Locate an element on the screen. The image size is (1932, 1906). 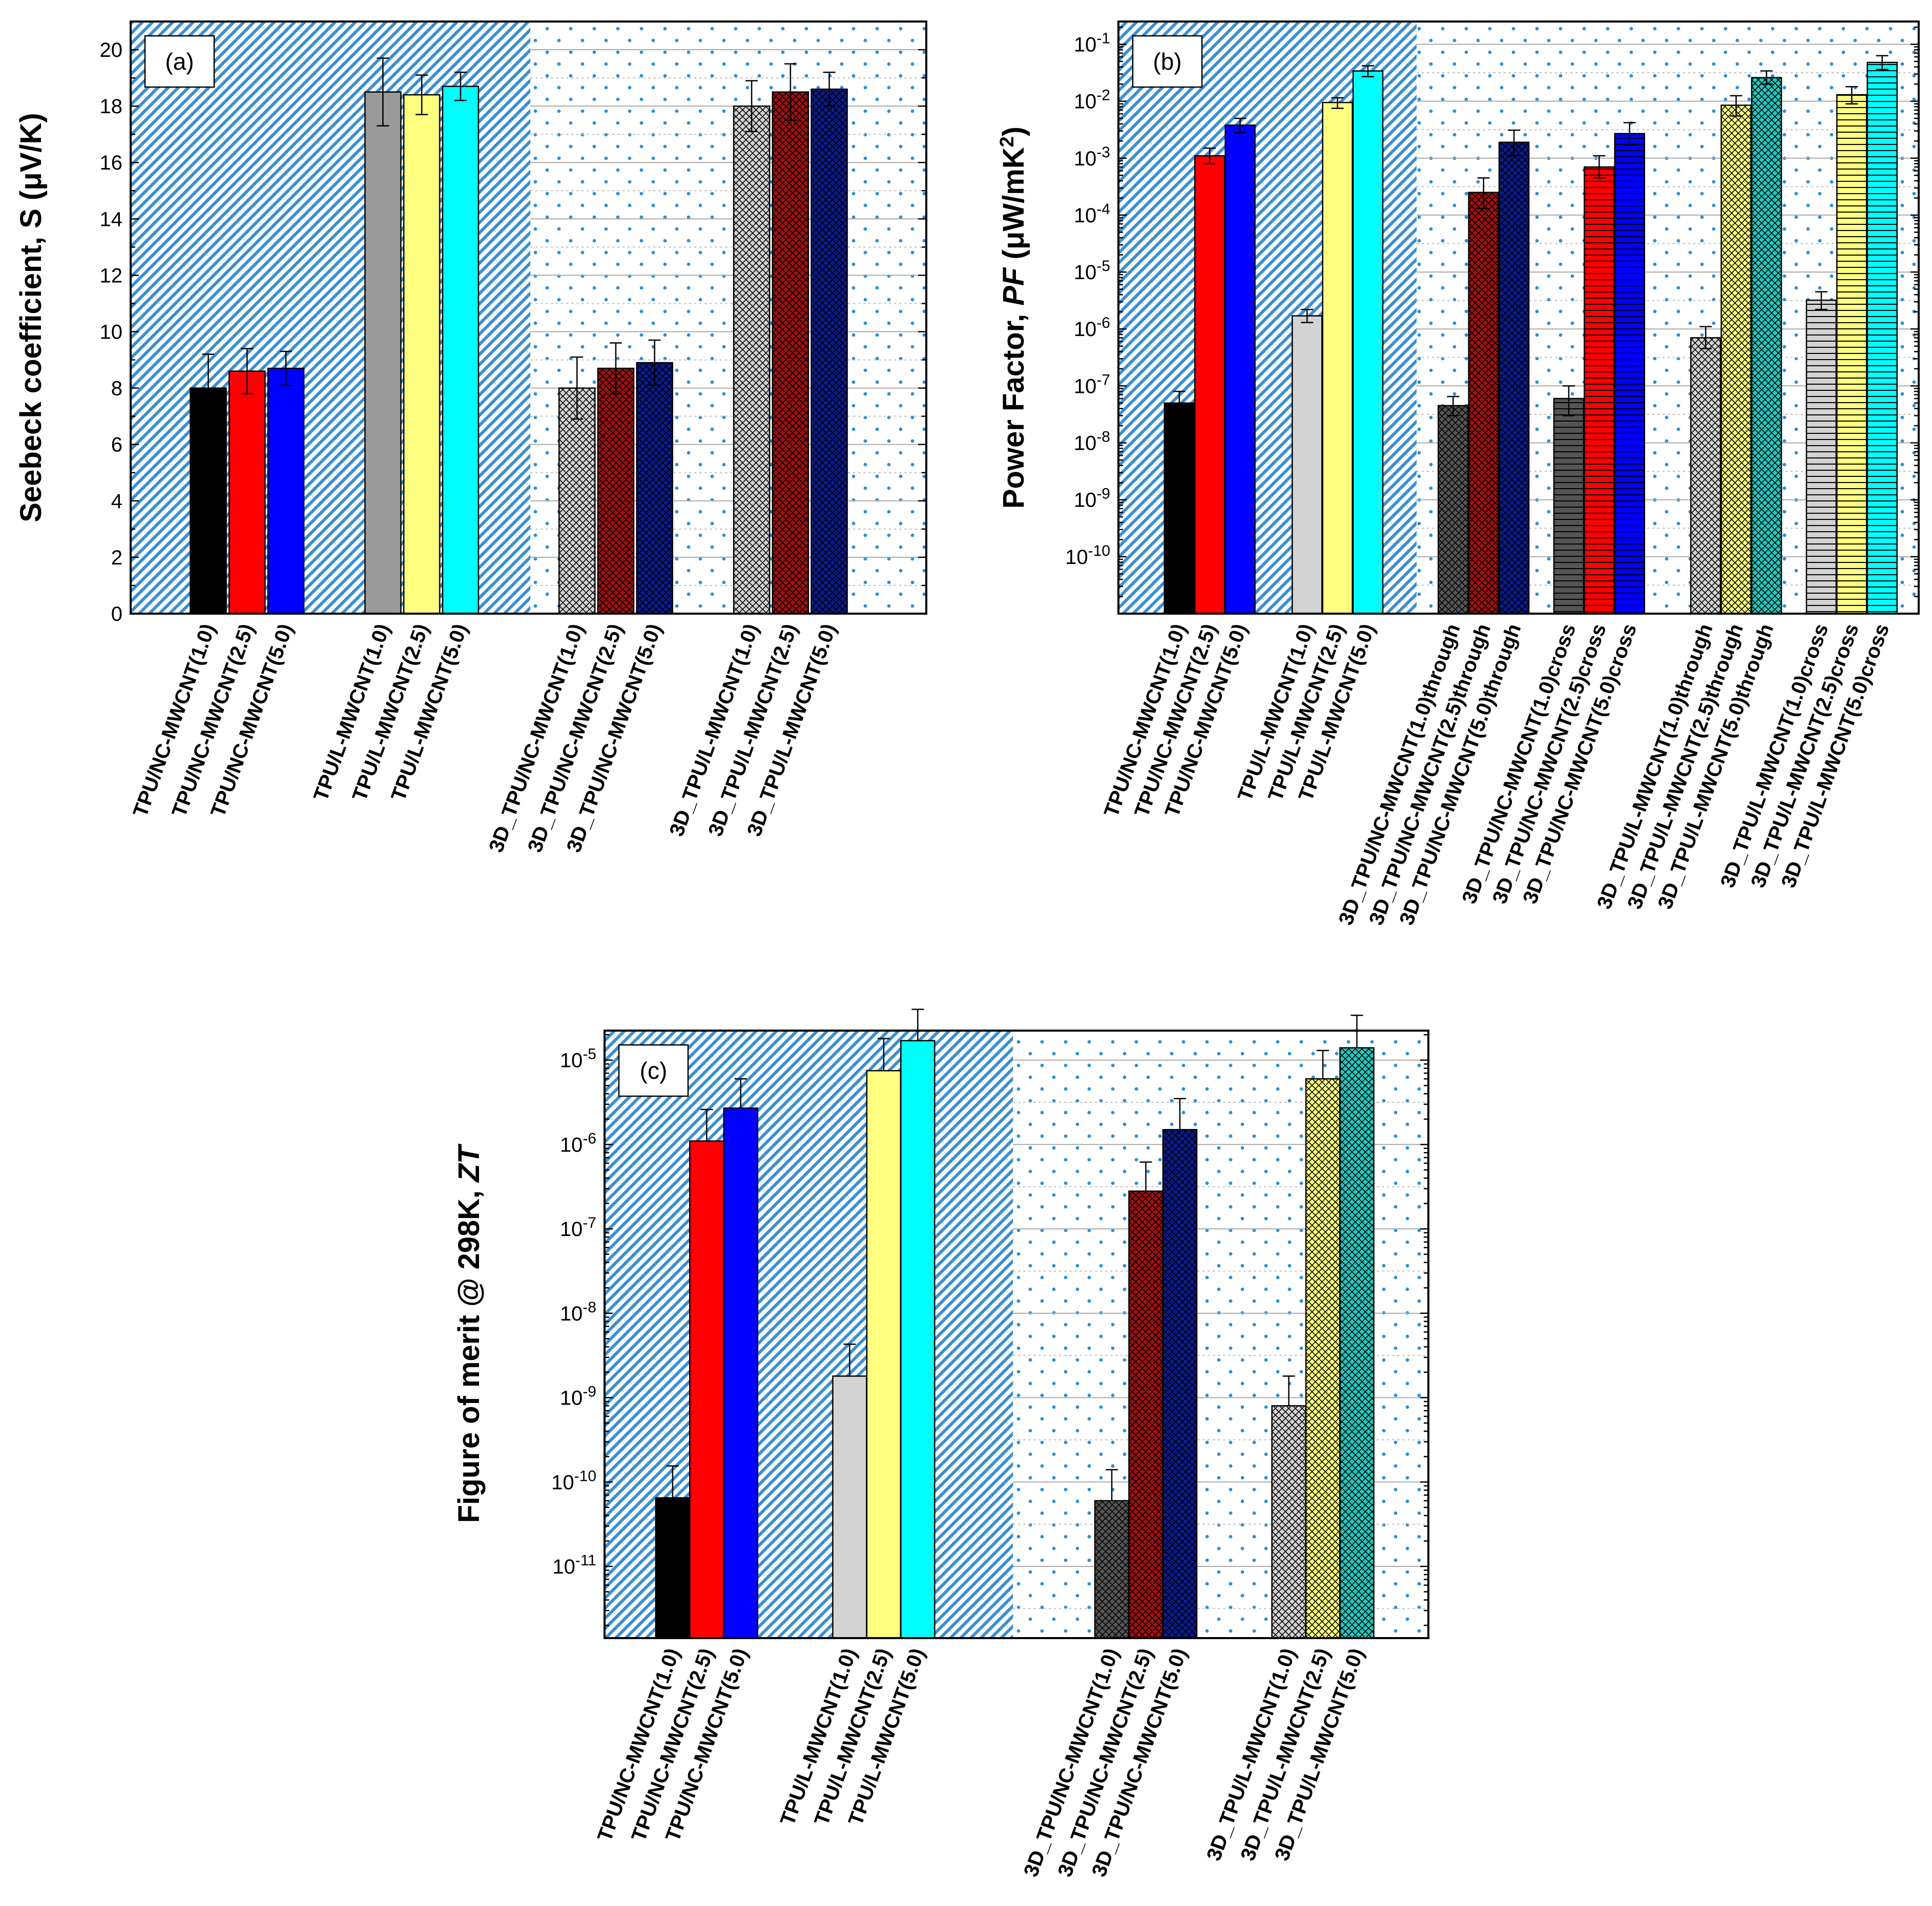
y-axis: 0 2 4 6 8 10 12 14 16 18 20 is located at coordinates (513, 323).